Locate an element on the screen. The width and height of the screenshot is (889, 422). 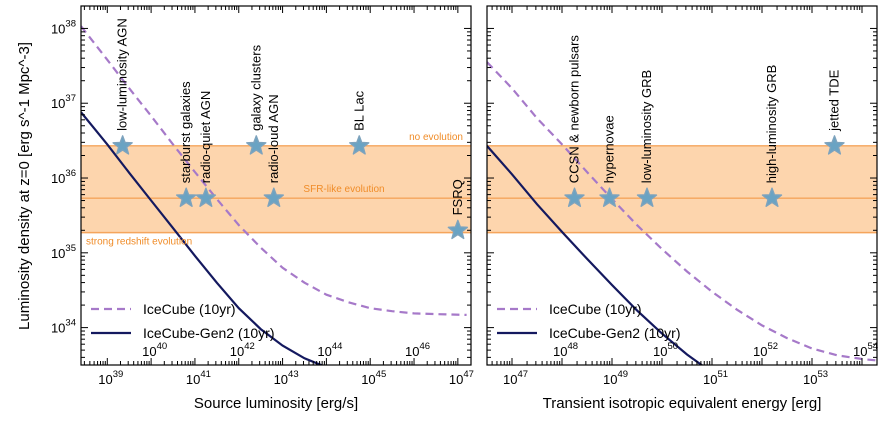
source-label-1: starburst galaxies is located at coordinates (185, 132).